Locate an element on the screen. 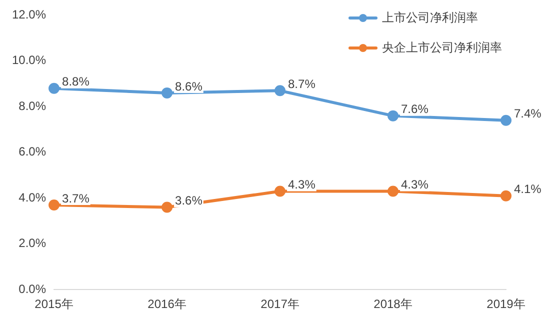 The image size is (550, 322). data-label: 4.1% is located at coordinates (528, 189).